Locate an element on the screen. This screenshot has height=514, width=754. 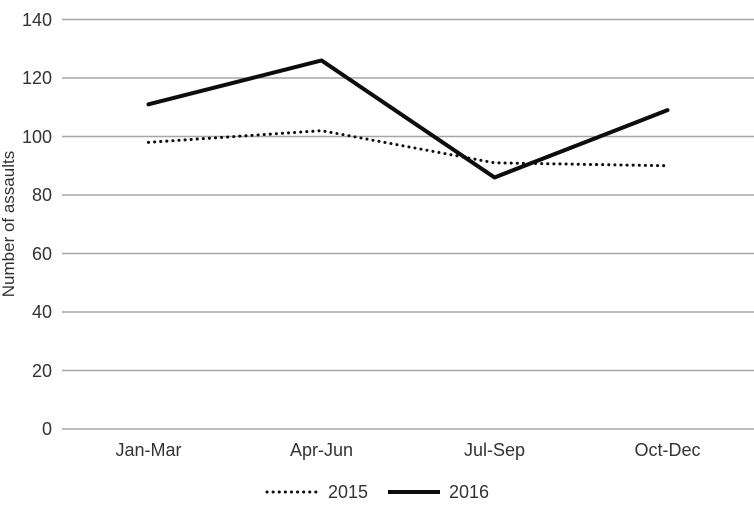
y-tick-label-0: 0 is located at coordinates (46, 429).